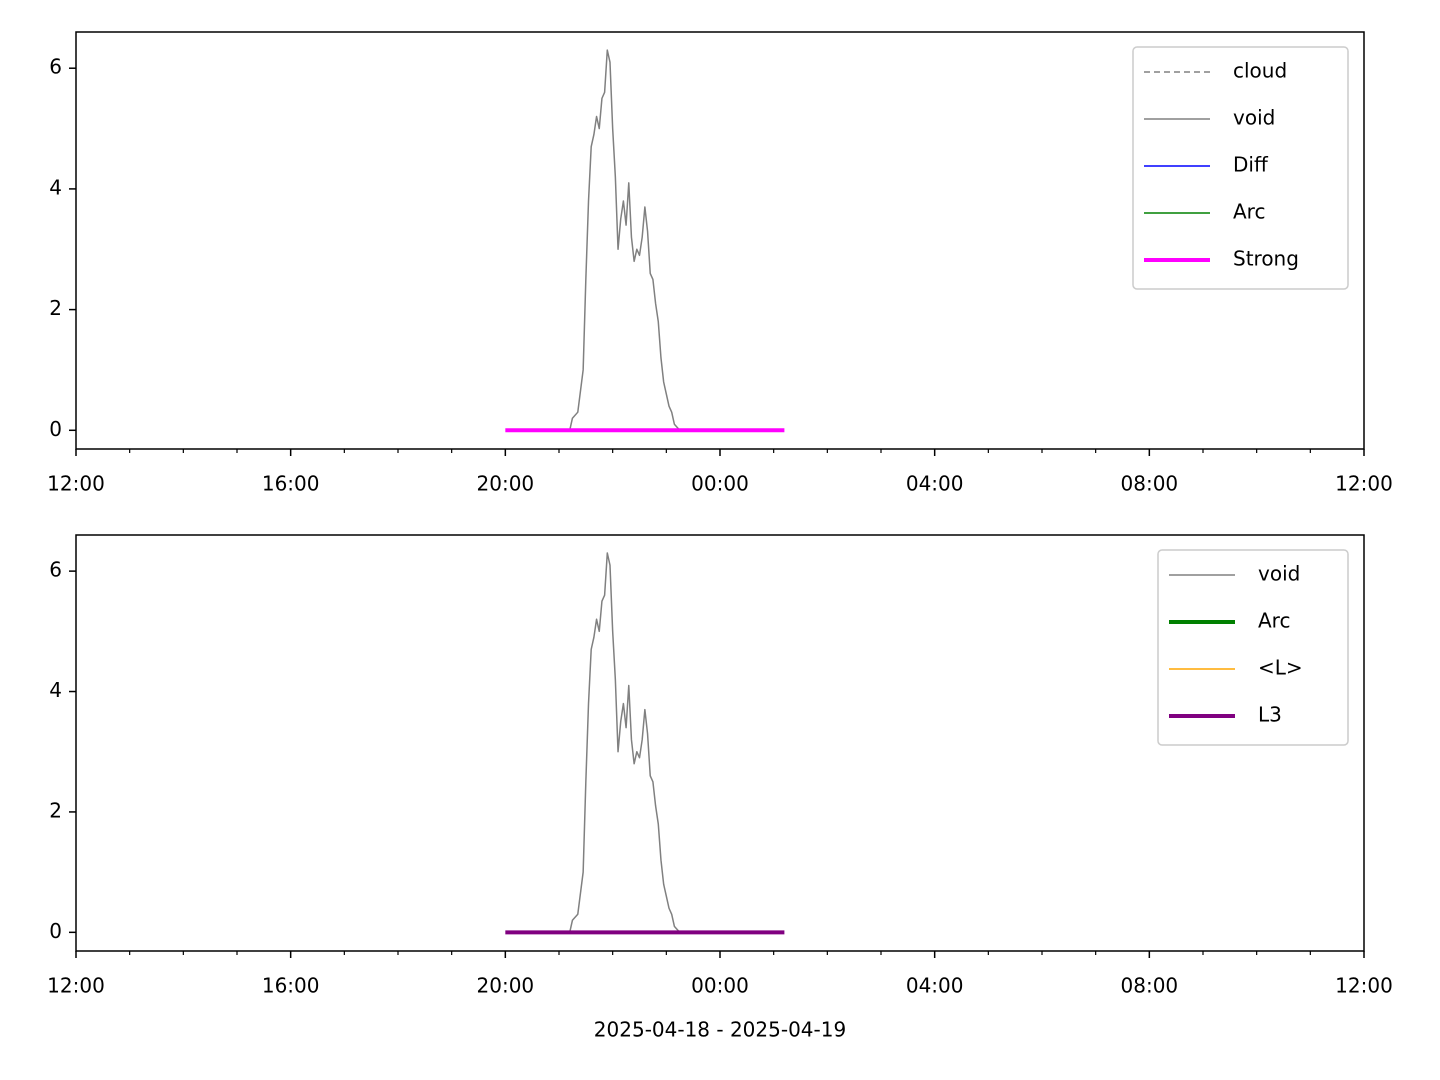  I want to click on legend-label: <L>, so click(1280, 668).